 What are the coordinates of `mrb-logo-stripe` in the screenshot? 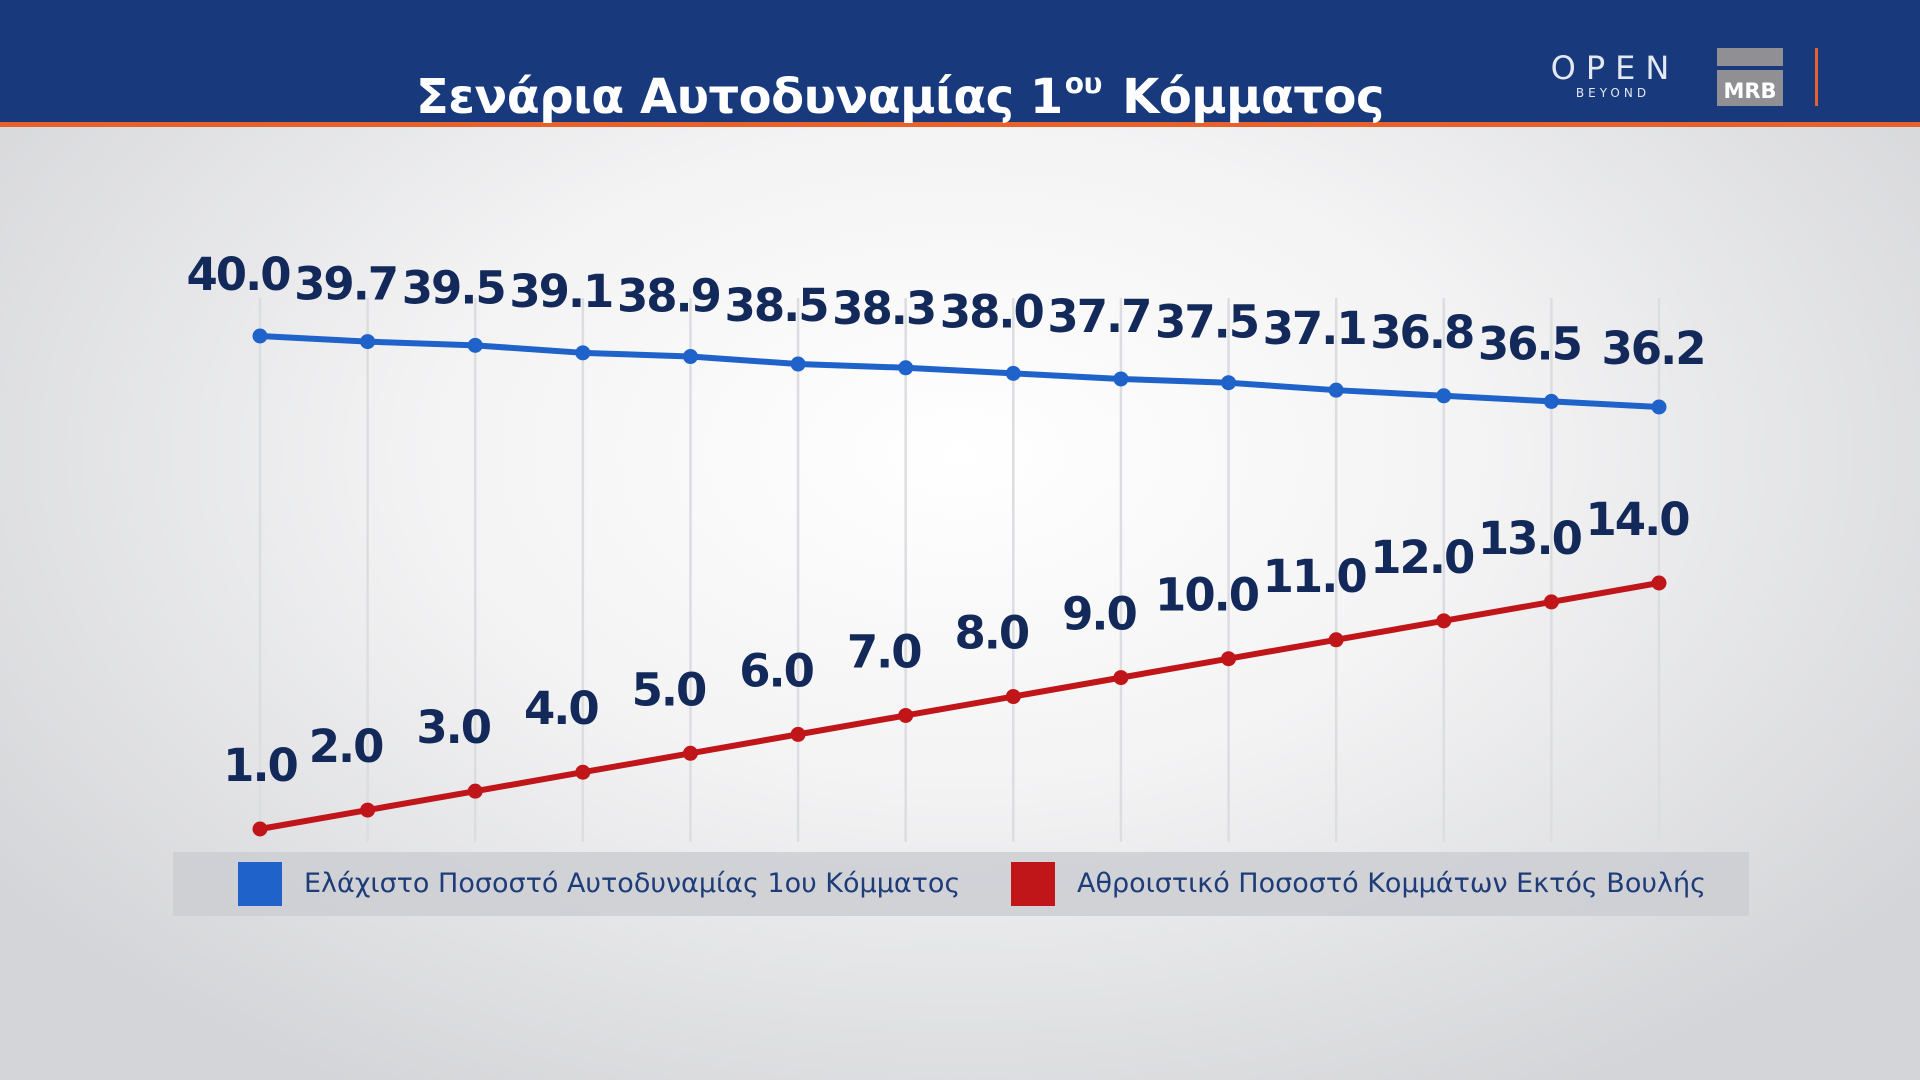 It's located at (1750, 68).